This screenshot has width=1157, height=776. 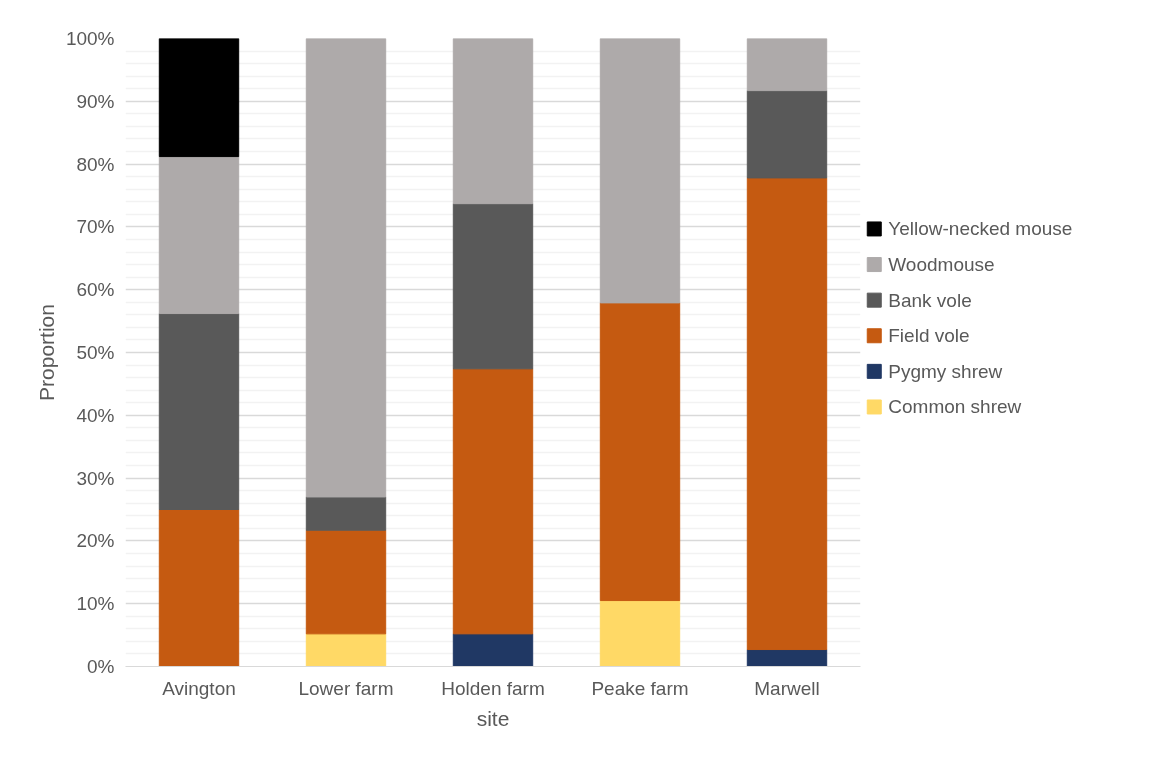 What do you see at coordinates (955, 407) in the screenshot?
I see `legend-label: Common shrew` at bounding box center [955, 407].